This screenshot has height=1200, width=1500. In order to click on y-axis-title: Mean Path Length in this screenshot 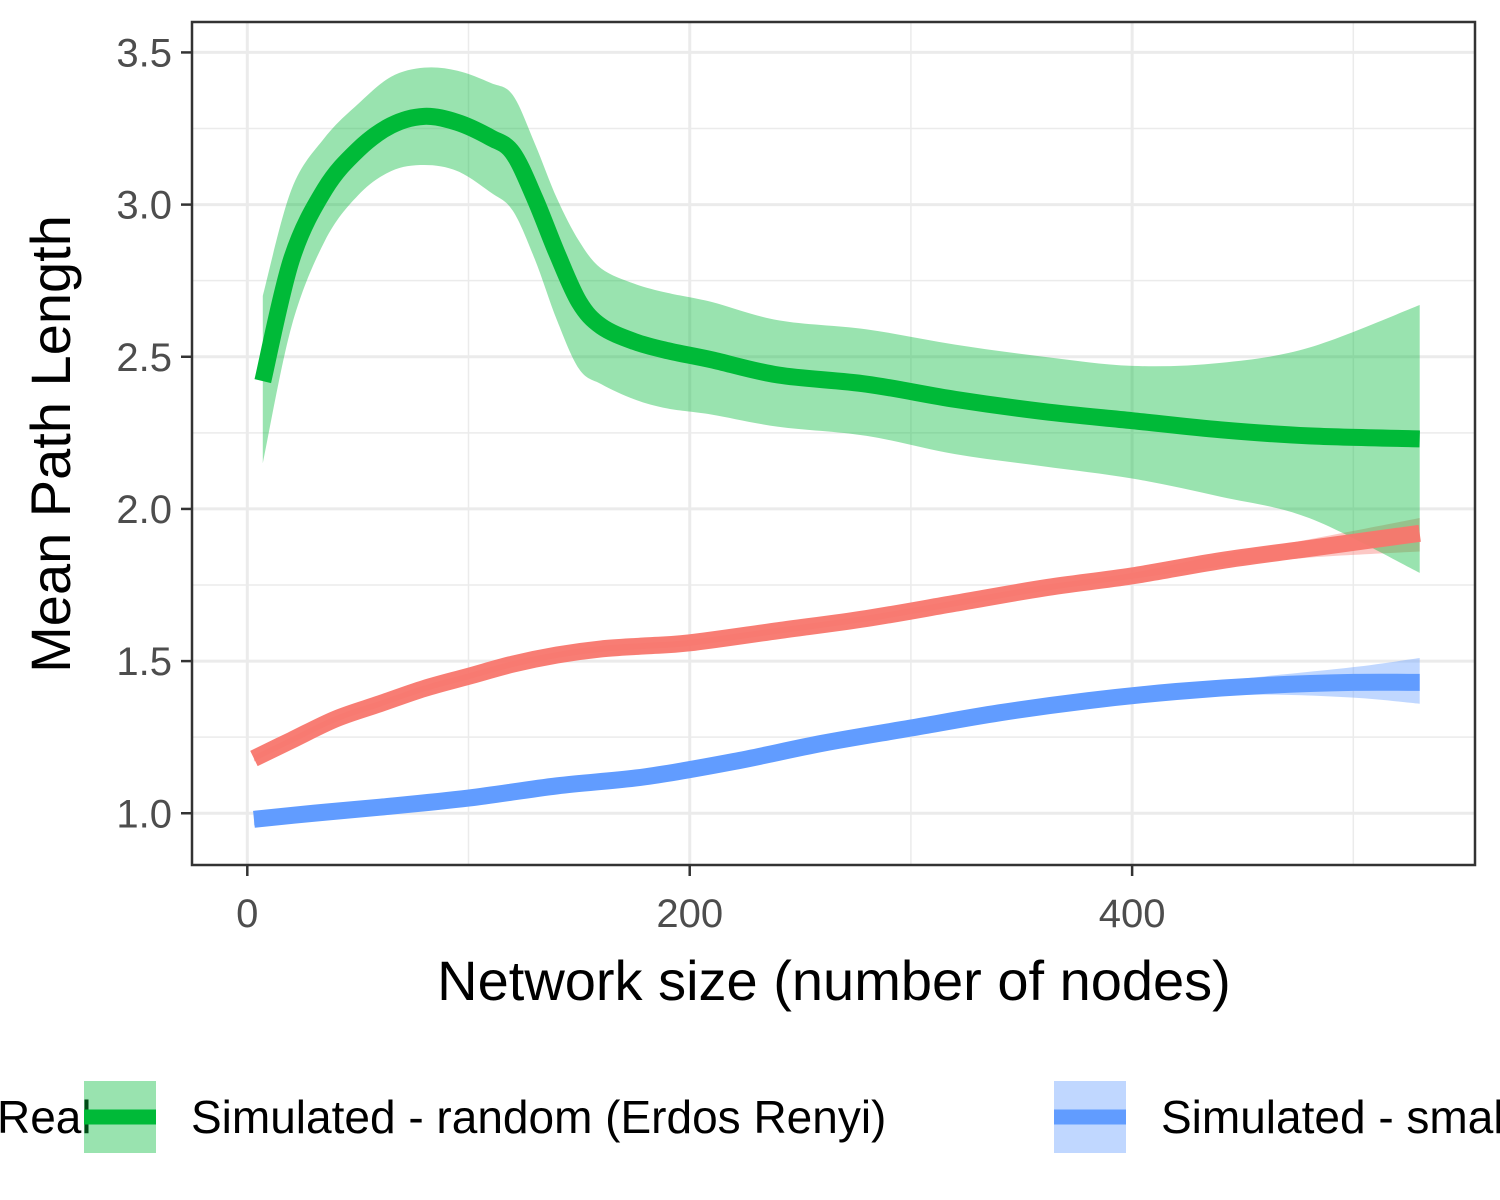, I will do `click(50, 444)`.